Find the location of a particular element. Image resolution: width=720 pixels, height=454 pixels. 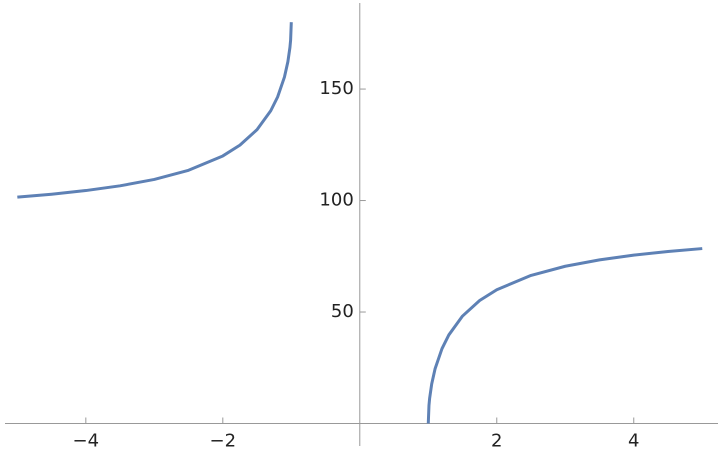

x-tick-label: −2 is located at coordinates (223, 441).